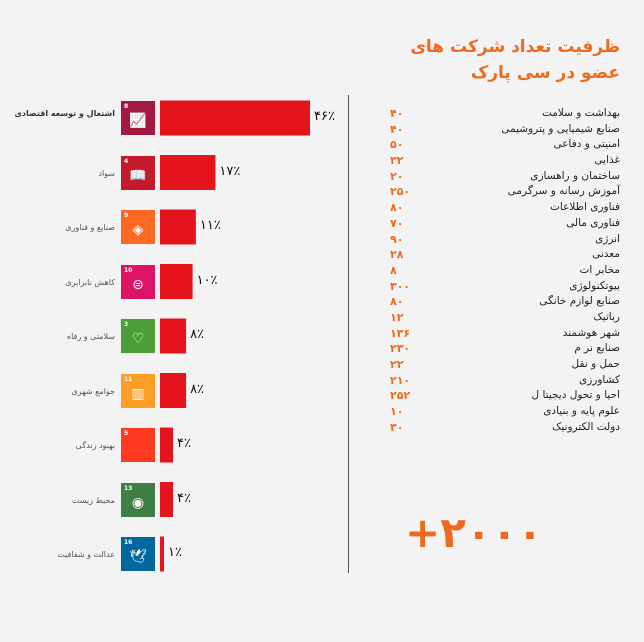 Image resolution: width=644 pixels, height=642 pixels. Describe the element at coordinates (560, 128) in the screenshot. I see `sector-name: صنایع شیمیایی و پتروشیمی` at that location.